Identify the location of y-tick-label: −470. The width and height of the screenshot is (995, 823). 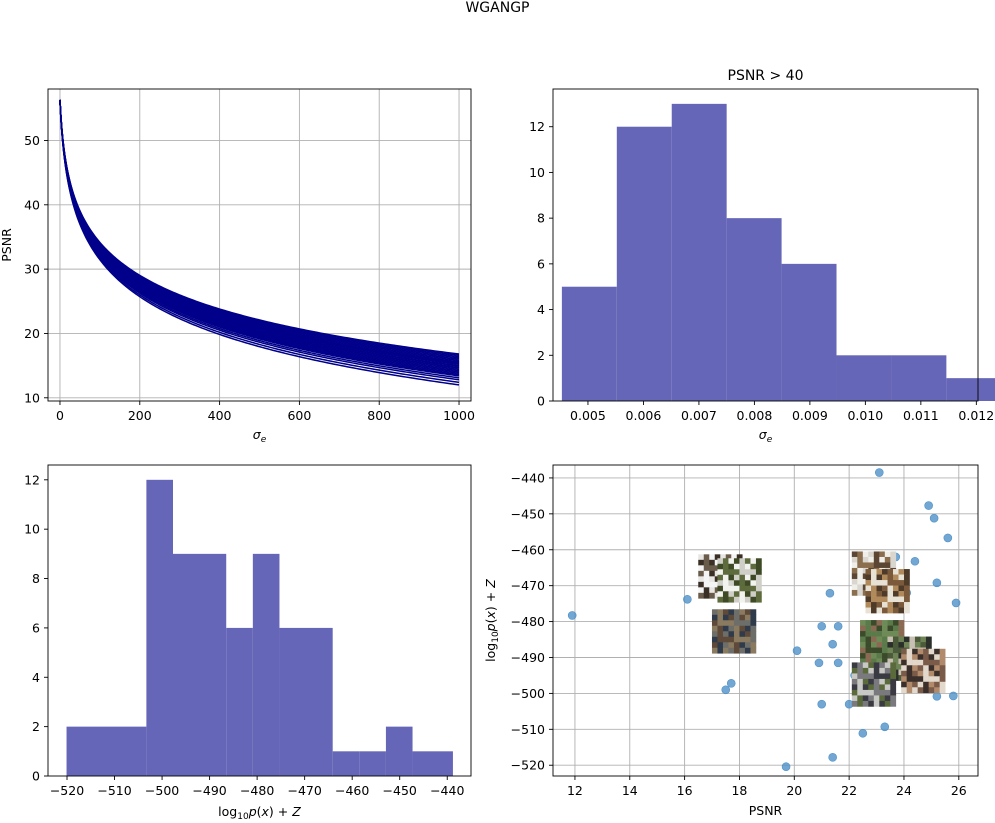
(528, 585).